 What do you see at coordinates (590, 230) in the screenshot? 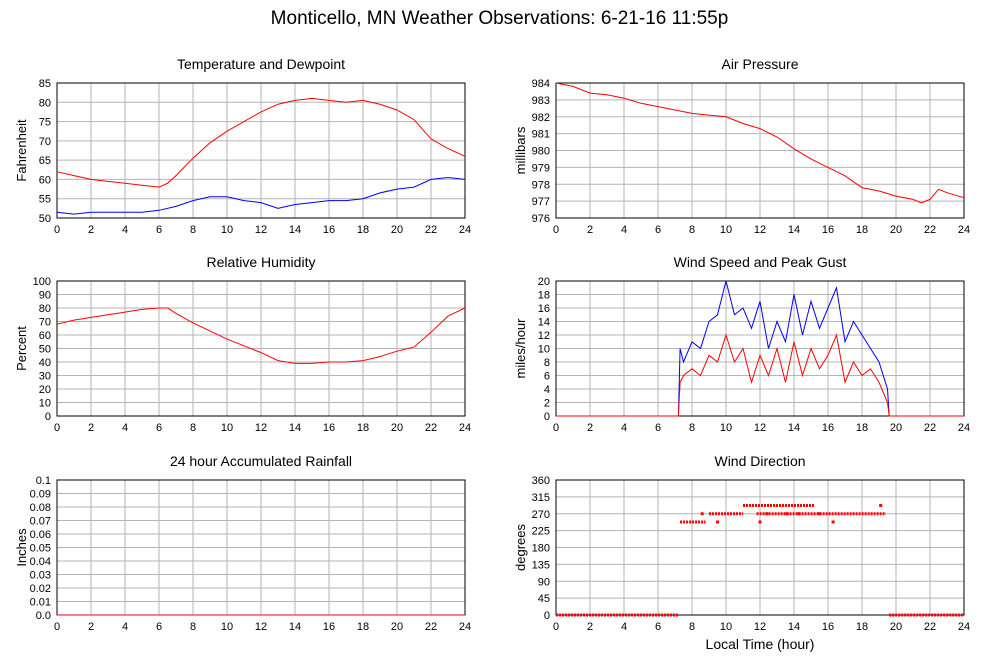
I see `pressure-xtick-label: 2` at bounding box center [590, 230].